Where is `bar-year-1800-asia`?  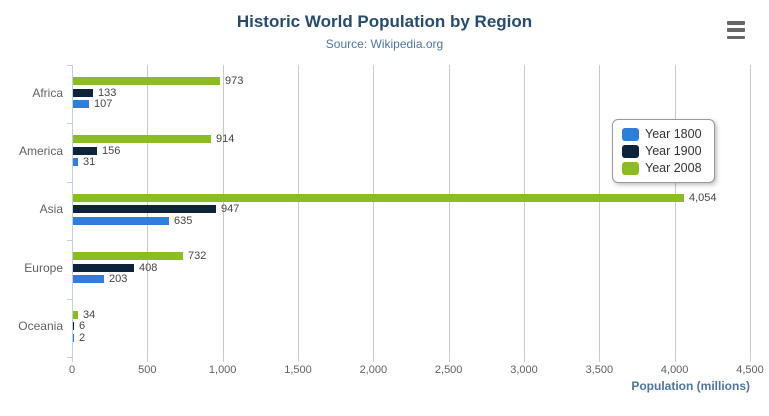 bar-year-1800-asia is located at coordinates (121, 220).